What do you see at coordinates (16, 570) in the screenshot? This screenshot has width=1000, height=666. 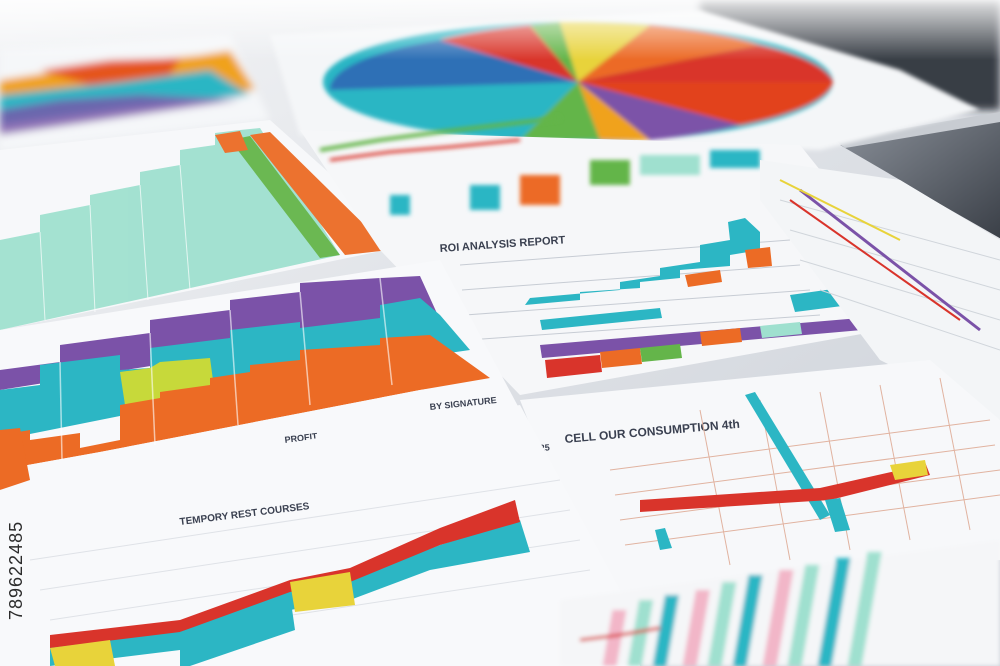 I see `stock-id-watermark: 789622485` at bounding box center [16, 570].